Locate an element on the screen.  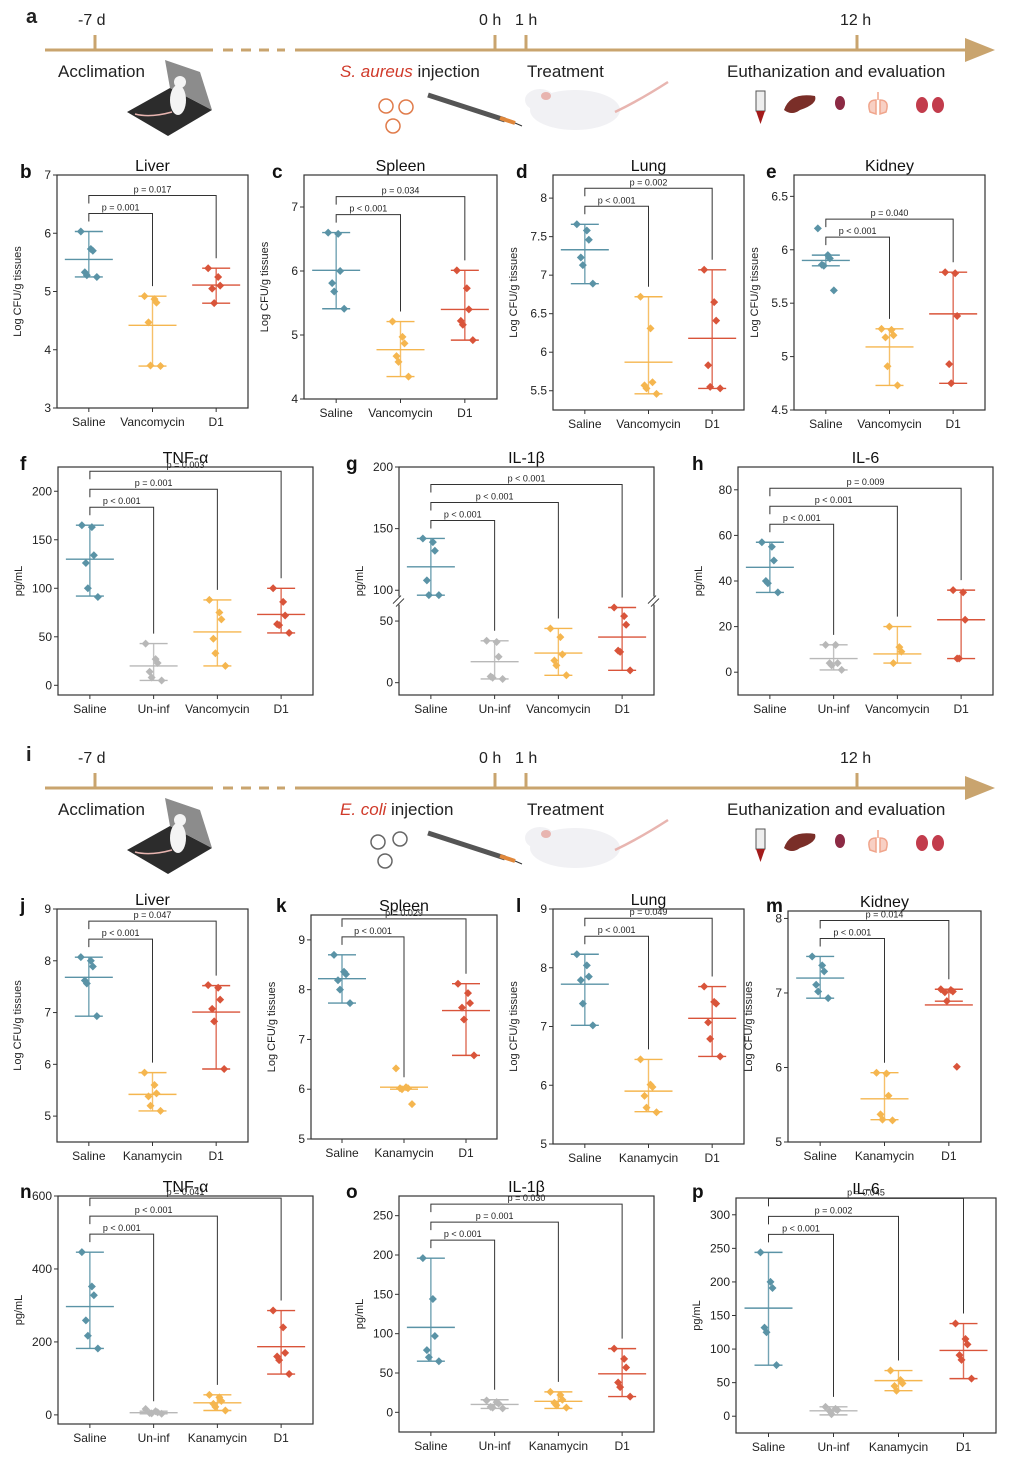
panel-letter-i: i is located at coordinates (29, 755).